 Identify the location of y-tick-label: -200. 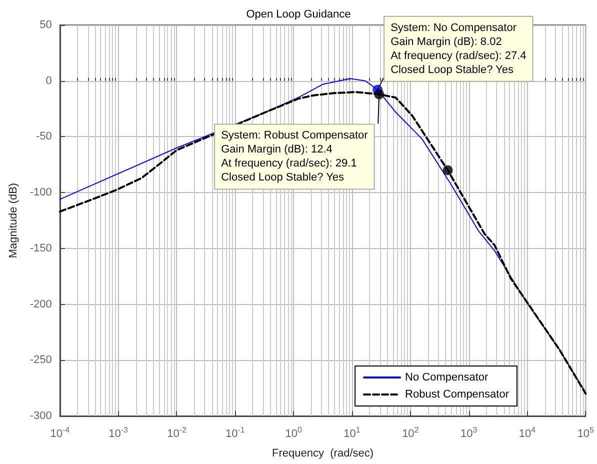
(41, 304).